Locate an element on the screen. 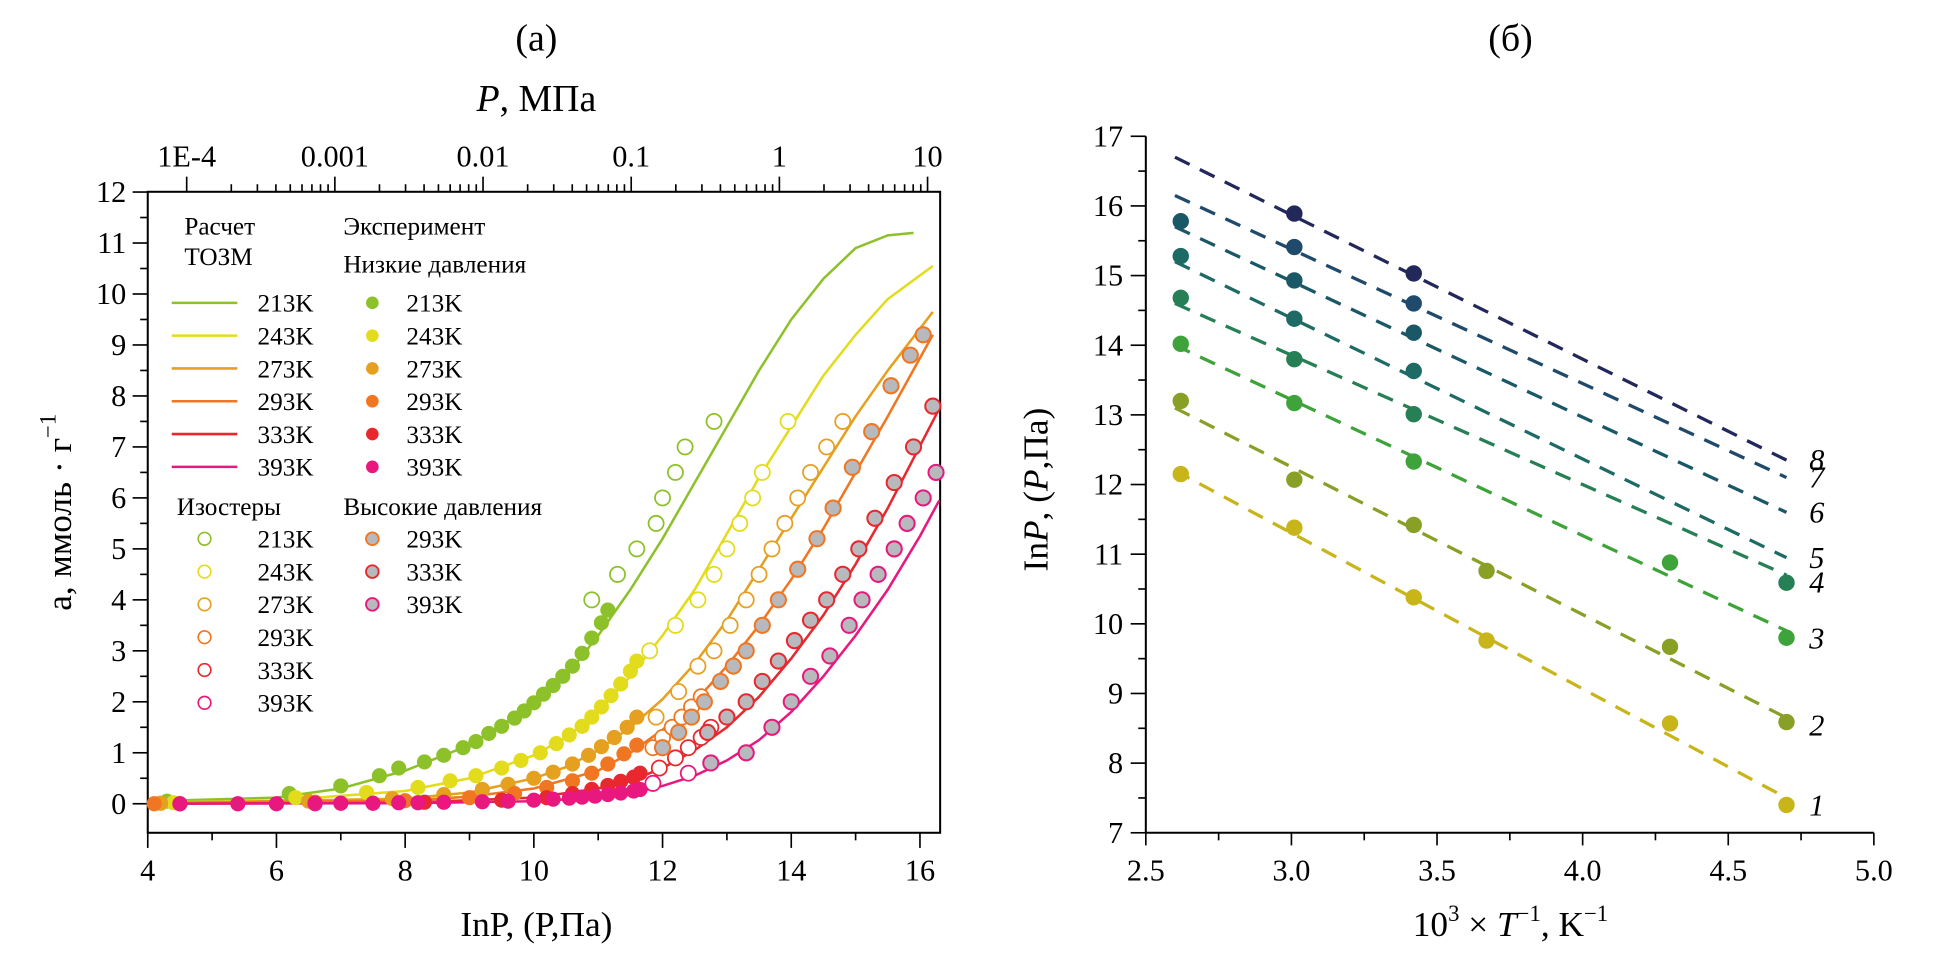  series-label-8: 8 is located at coordinates (1816, 460).